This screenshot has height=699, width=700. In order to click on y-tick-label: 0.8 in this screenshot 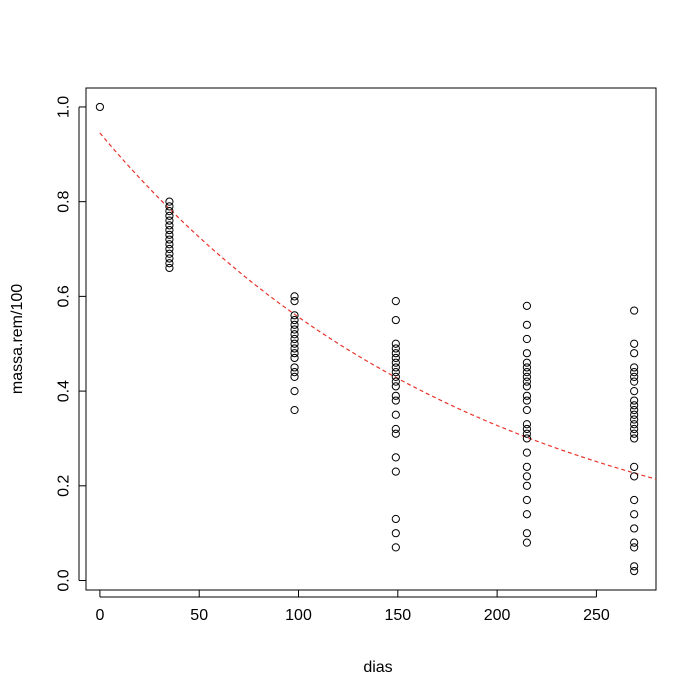, I will do `click(64, 201)`.